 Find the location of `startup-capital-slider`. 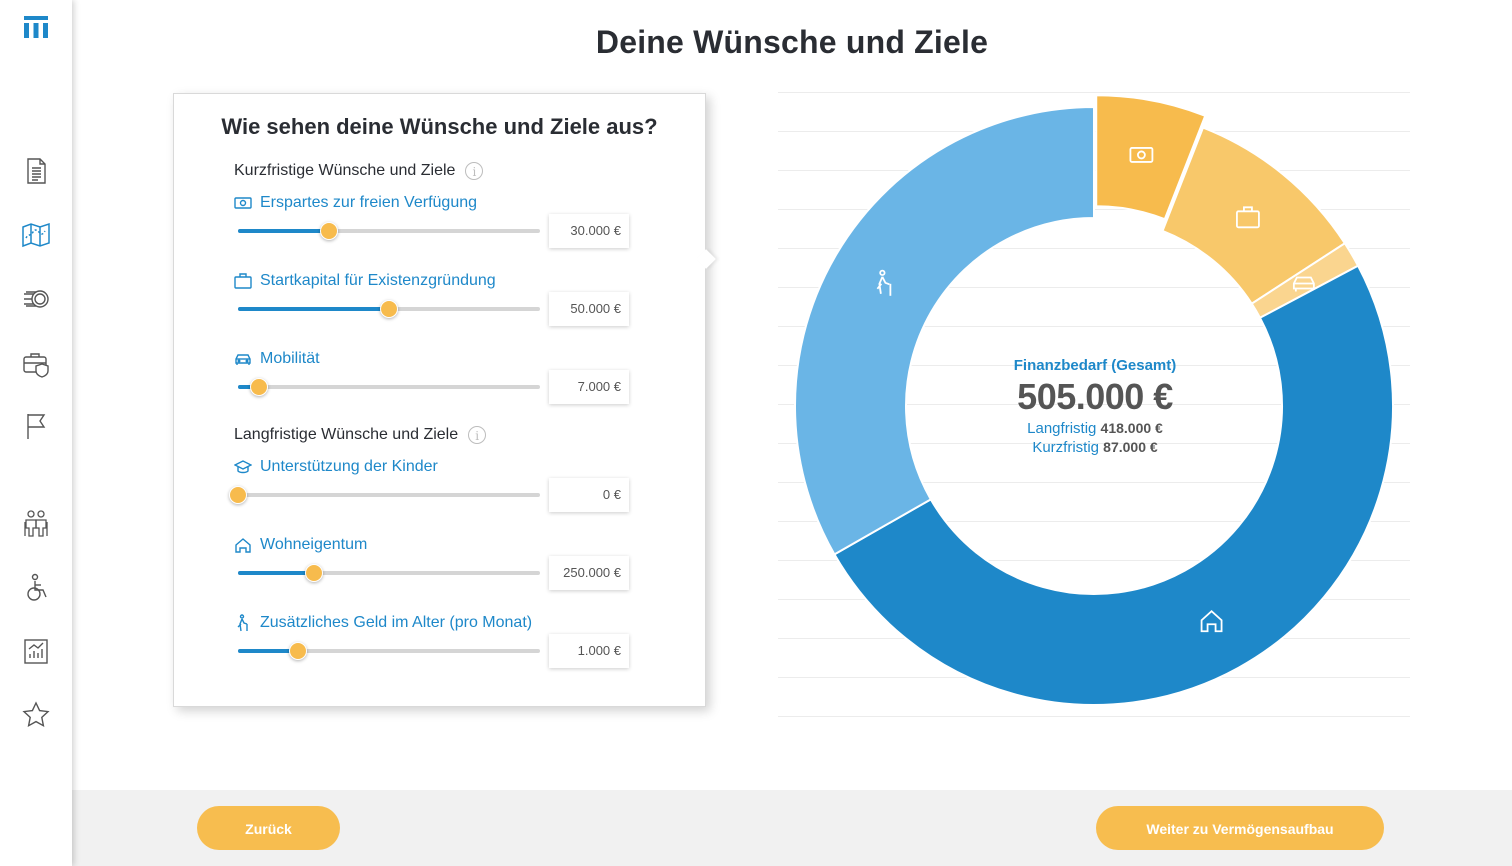

startup-capital-slider is located at coordinates (389, 309).